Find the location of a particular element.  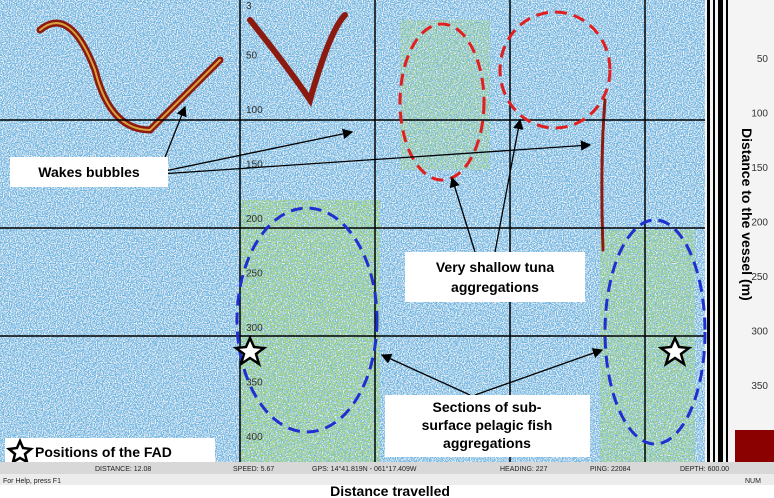

annotation: Sections of sub- is located at coordinates (487, 407).